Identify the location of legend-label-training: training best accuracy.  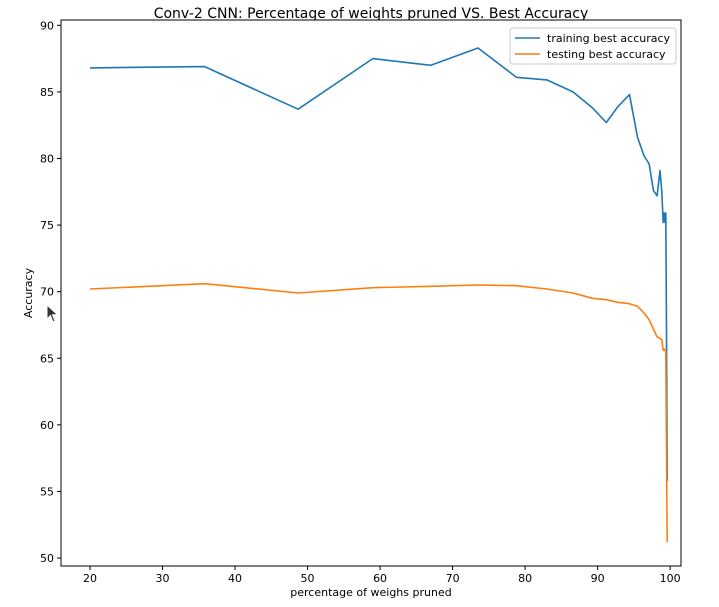
(609, 38).